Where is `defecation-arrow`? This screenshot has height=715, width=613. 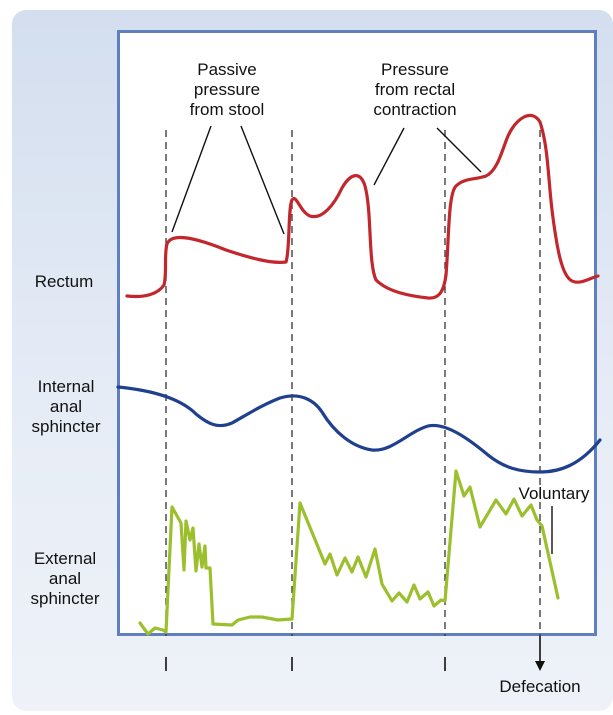
defecation-arrow is located at coordinates (540, 653).